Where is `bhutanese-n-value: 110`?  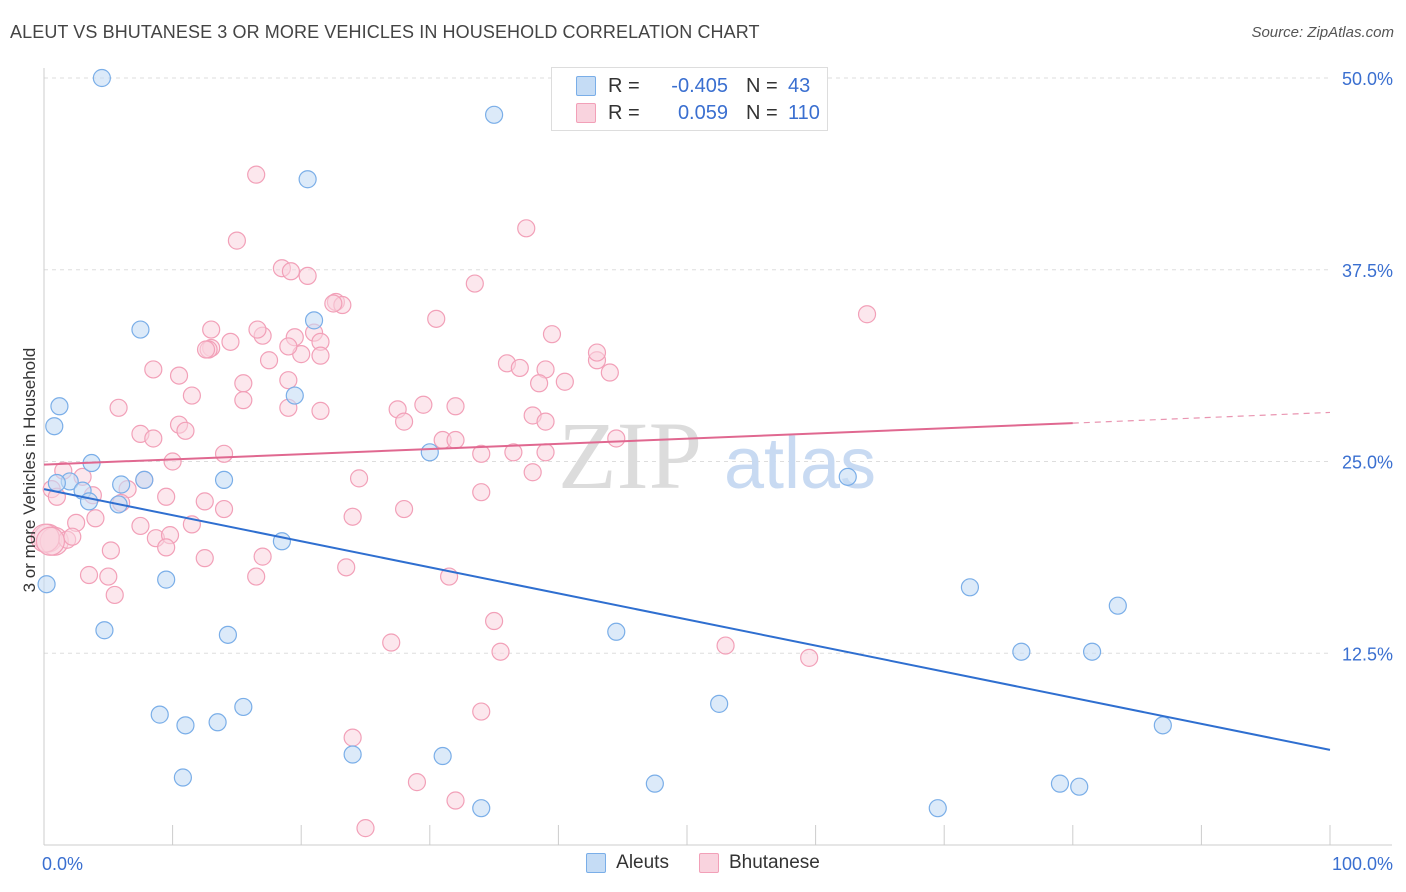 bhutanese-n-value: 110 is located at coordinates (804, 112).